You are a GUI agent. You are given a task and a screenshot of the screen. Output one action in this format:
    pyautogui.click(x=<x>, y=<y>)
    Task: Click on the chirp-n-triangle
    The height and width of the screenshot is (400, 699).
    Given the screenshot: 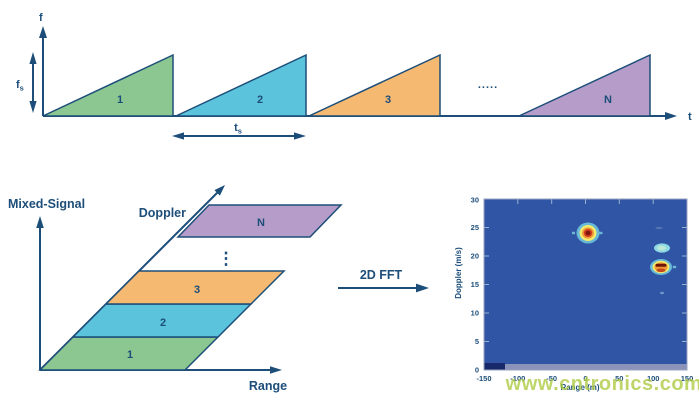 What is the action you would take?
    pyautogui.click(x=584, y=85)
    